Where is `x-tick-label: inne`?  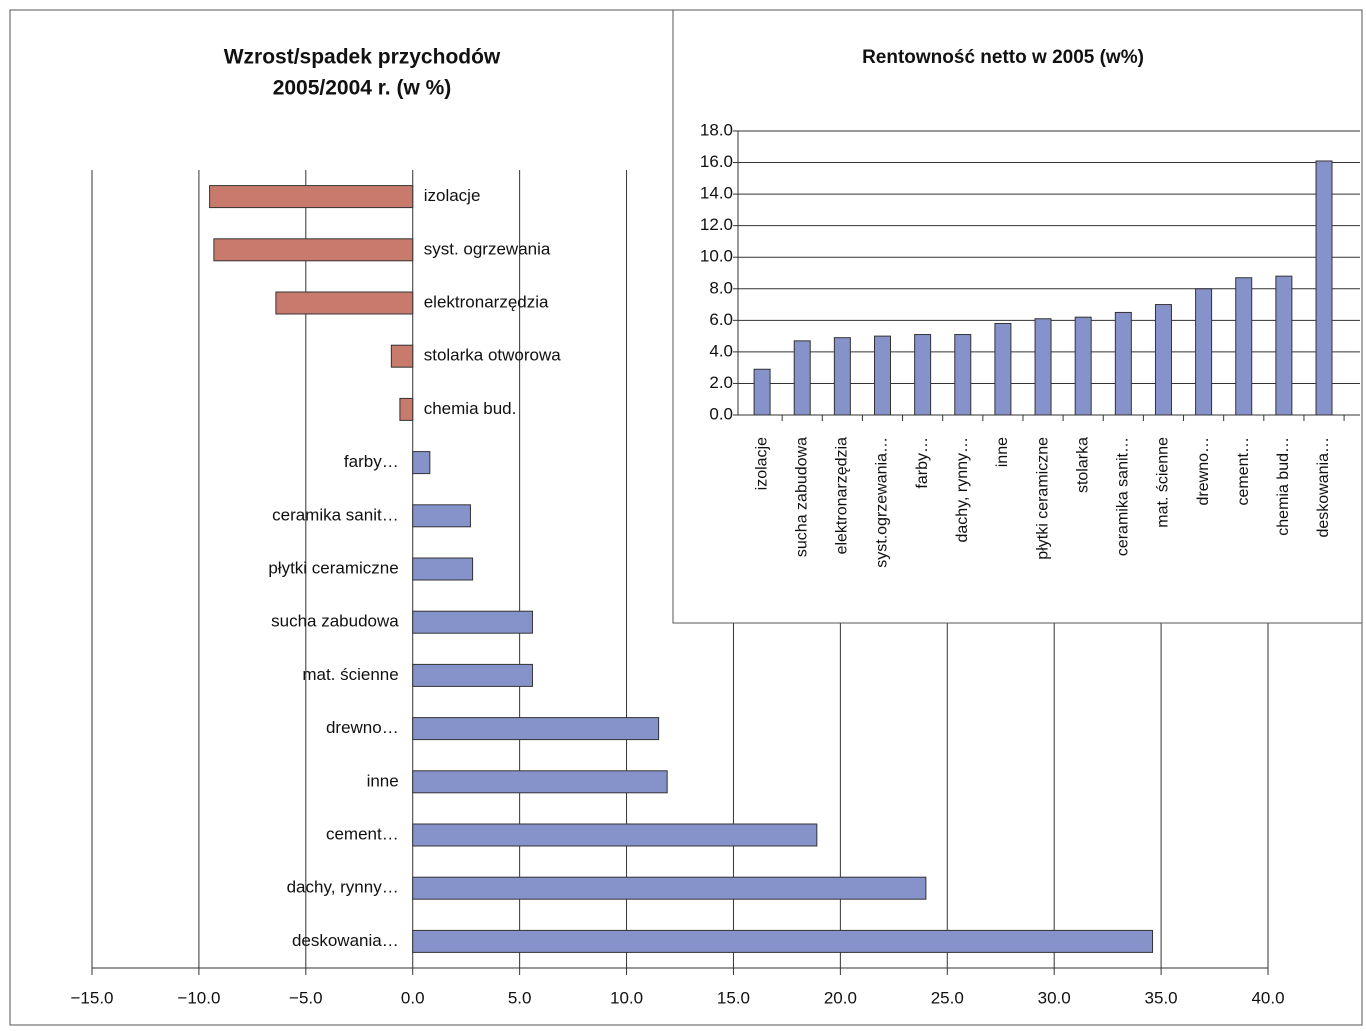
x-tick-label: inne is located at coordinates (1002, 452).